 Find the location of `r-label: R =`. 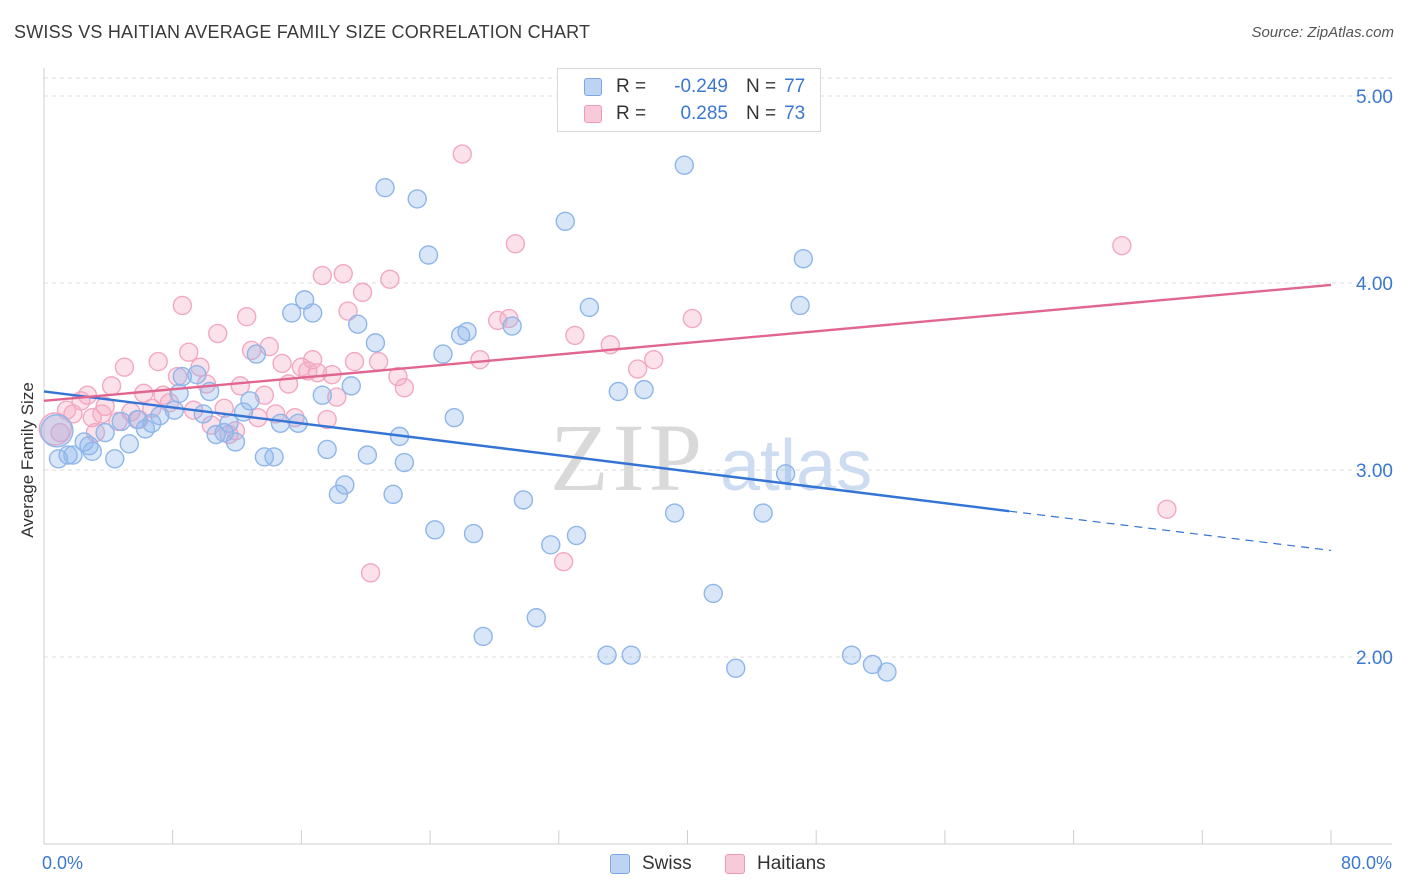

r-label: R = is located at coordinates (631, 113).